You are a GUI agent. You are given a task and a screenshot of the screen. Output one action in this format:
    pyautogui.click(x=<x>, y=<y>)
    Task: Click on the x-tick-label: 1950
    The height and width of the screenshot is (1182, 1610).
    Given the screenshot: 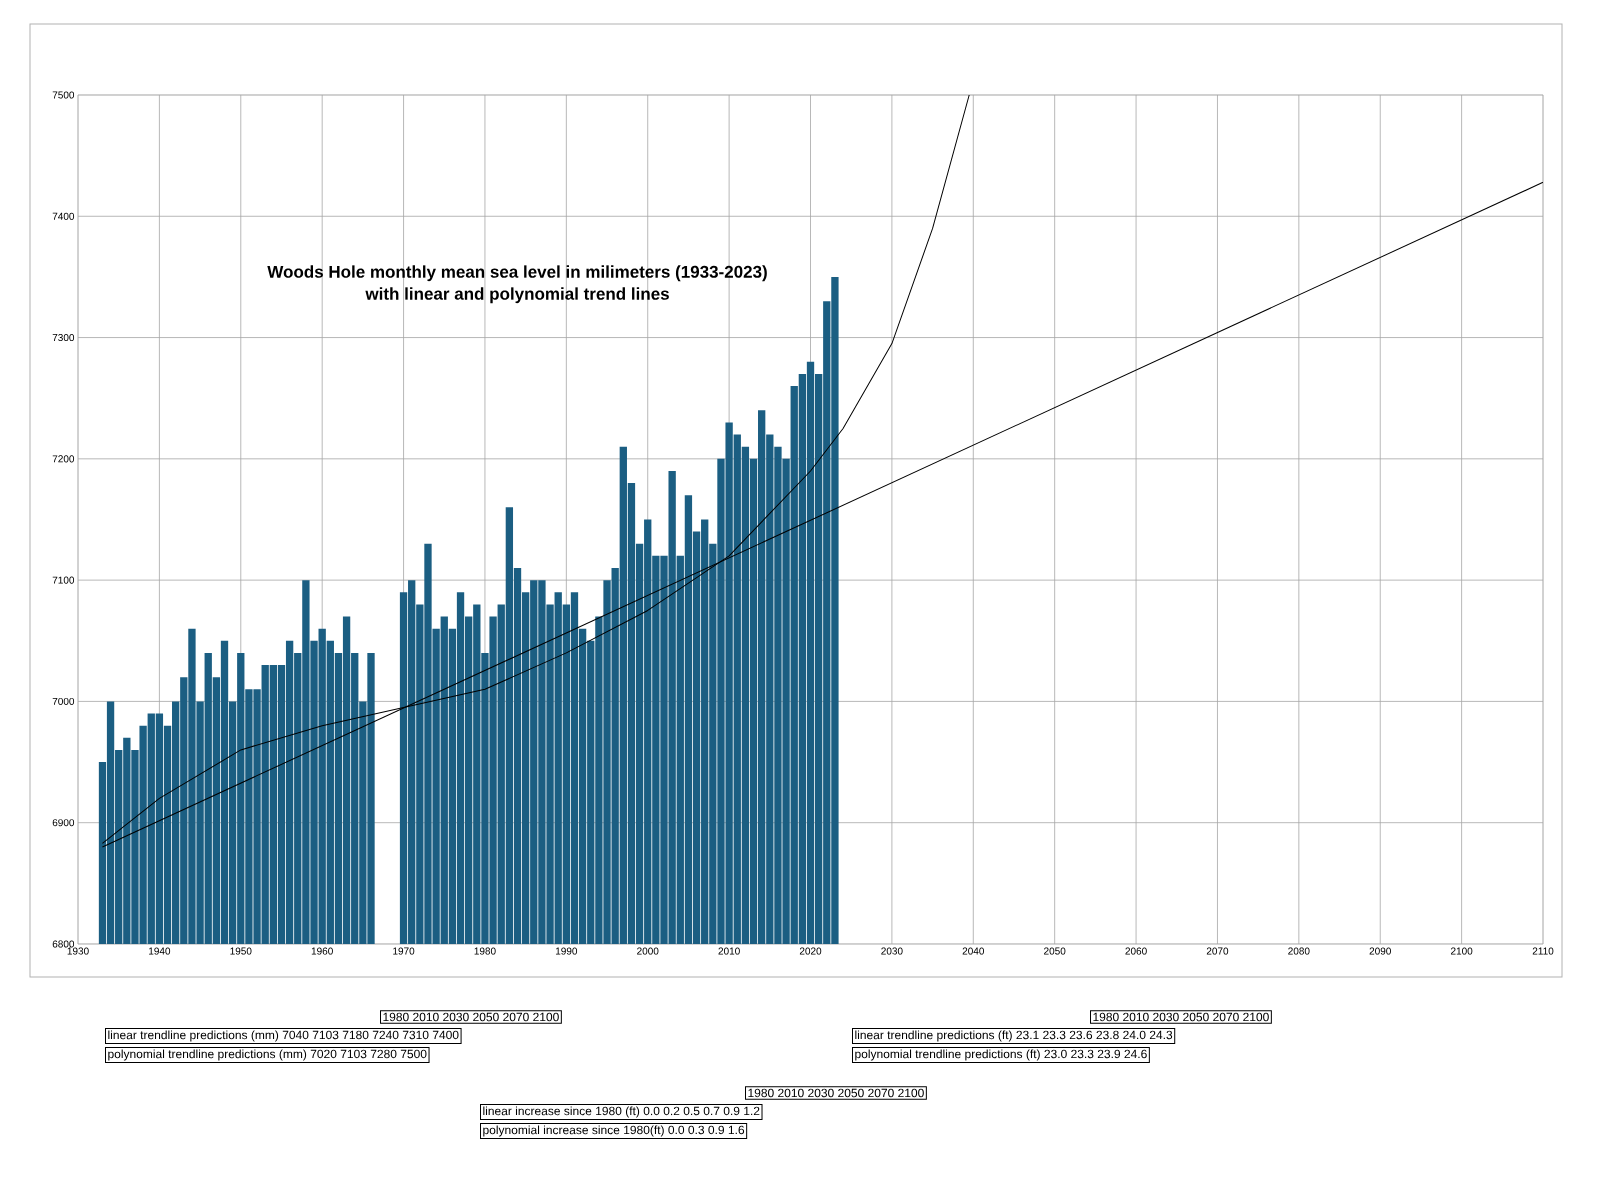 What is the action you would take?
    pyautogui.click(x=241, y=951)
    